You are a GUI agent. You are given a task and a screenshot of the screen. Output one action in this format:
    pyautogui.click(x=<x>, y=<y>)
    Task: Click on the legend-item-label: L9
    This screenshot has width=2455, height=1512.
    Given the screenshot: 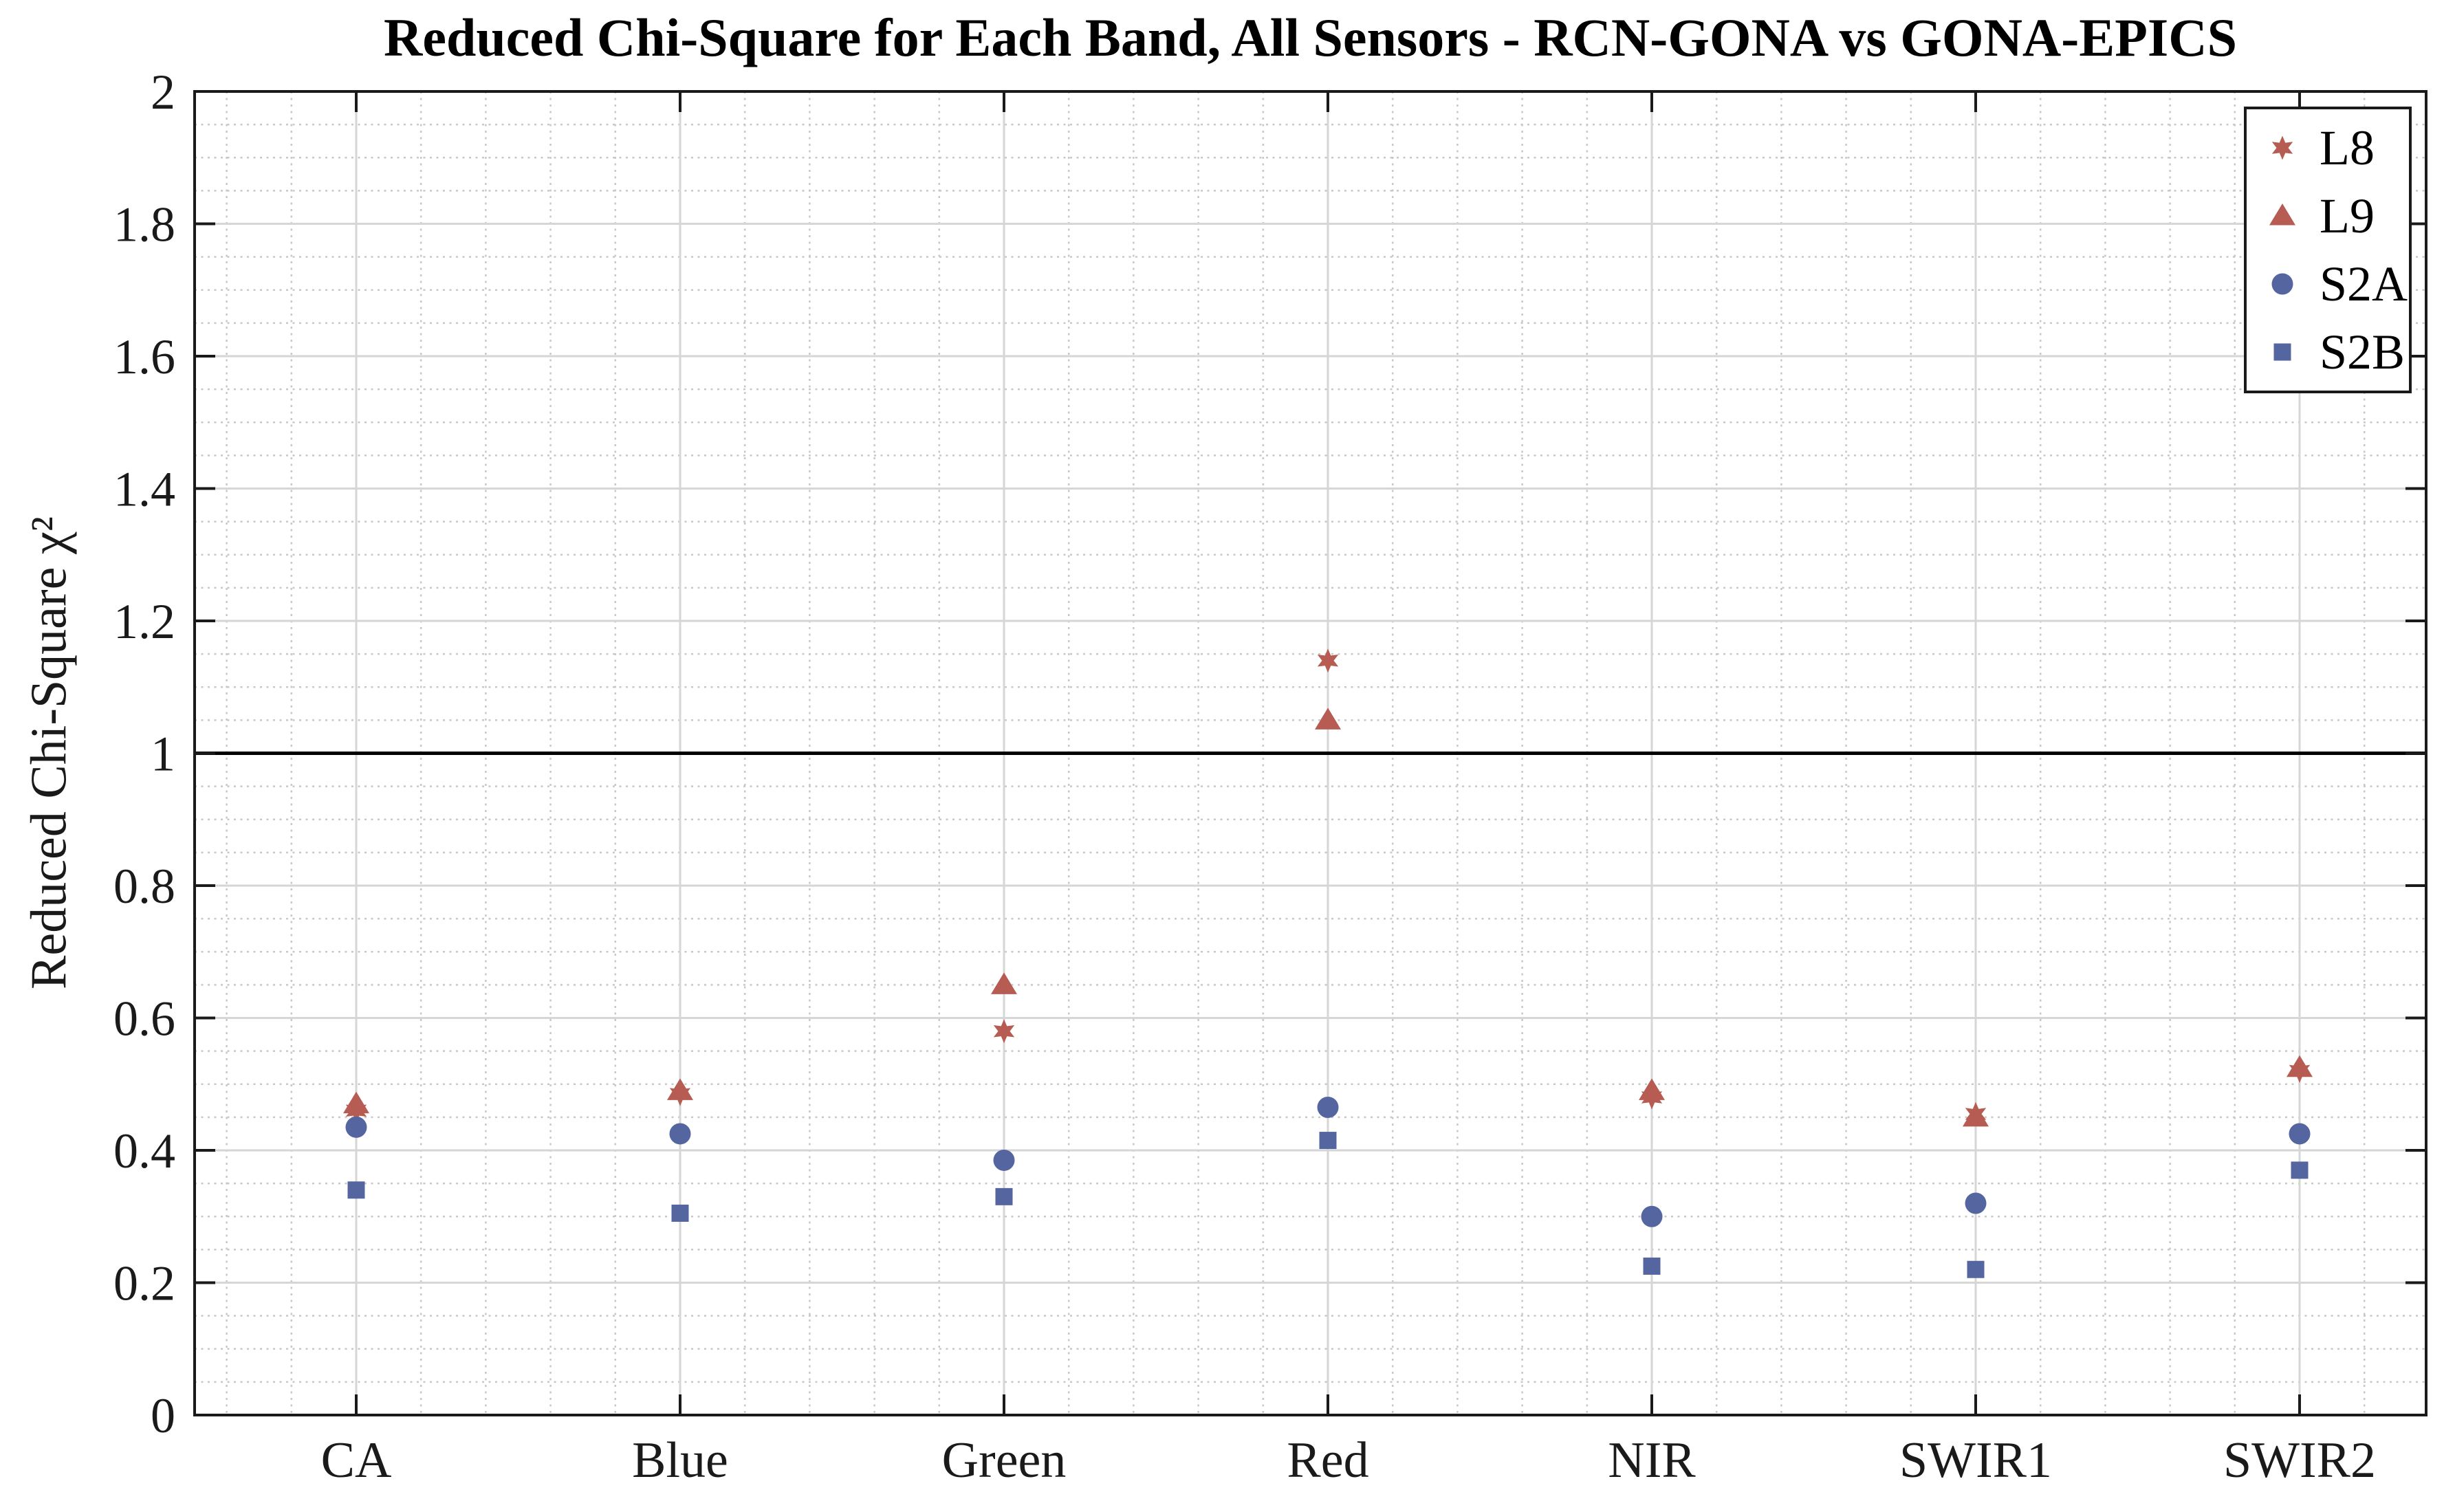 What is the action you would take?
    pyautogui.click(x=2347, y=215)
    